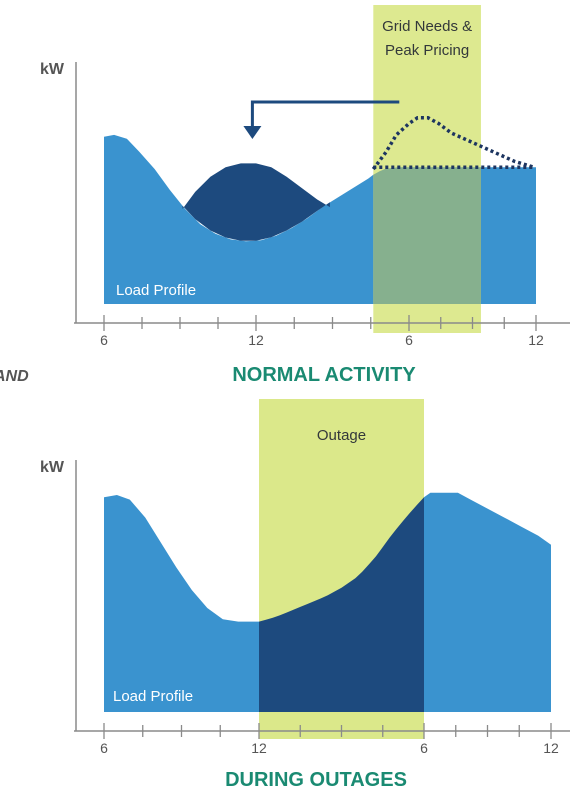 The height and width of the screenshot is (794, 578). What do you see at coordinates (427, 235) in the screenshot?
I see `band-load-overlap` at bounding box center [427, 235].